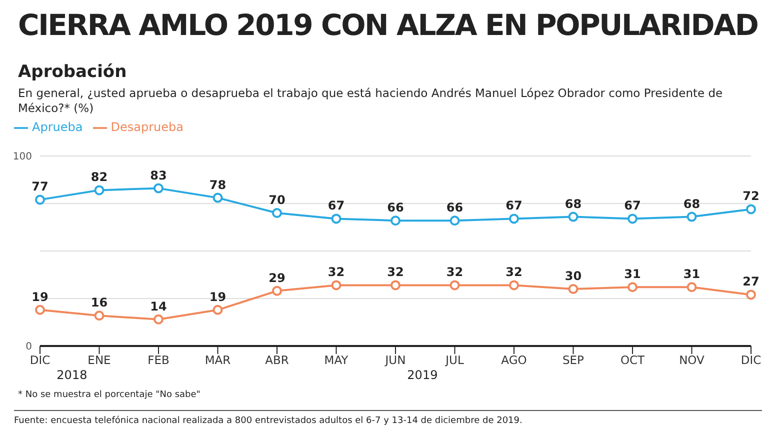 The width and height of the screenshot is (775, 437). I want to click on legend-label: Desaprueba, so click(147, 127).